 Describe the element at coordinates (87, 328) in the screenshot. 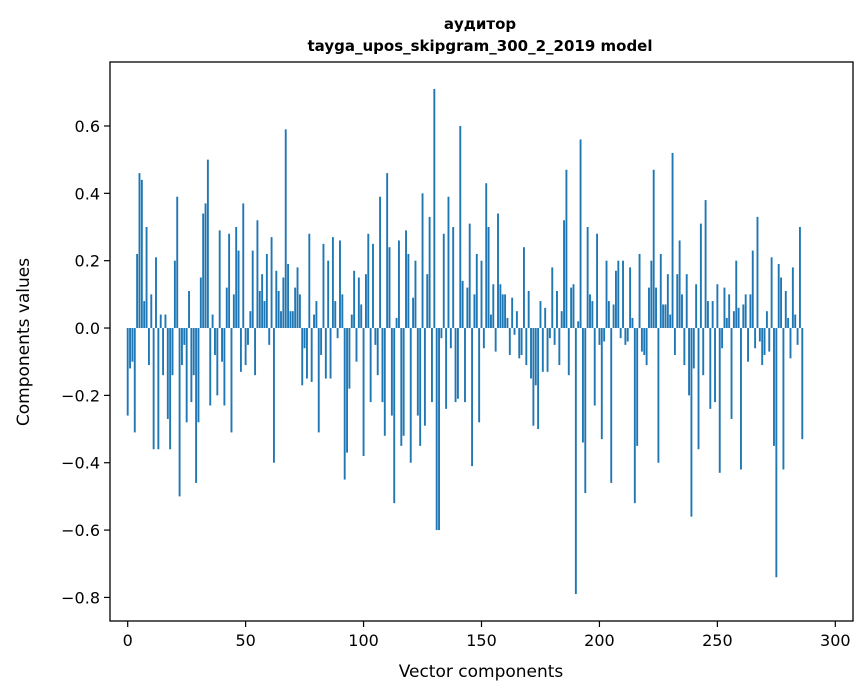

I see `y-tick-label: 0.0` at that location.